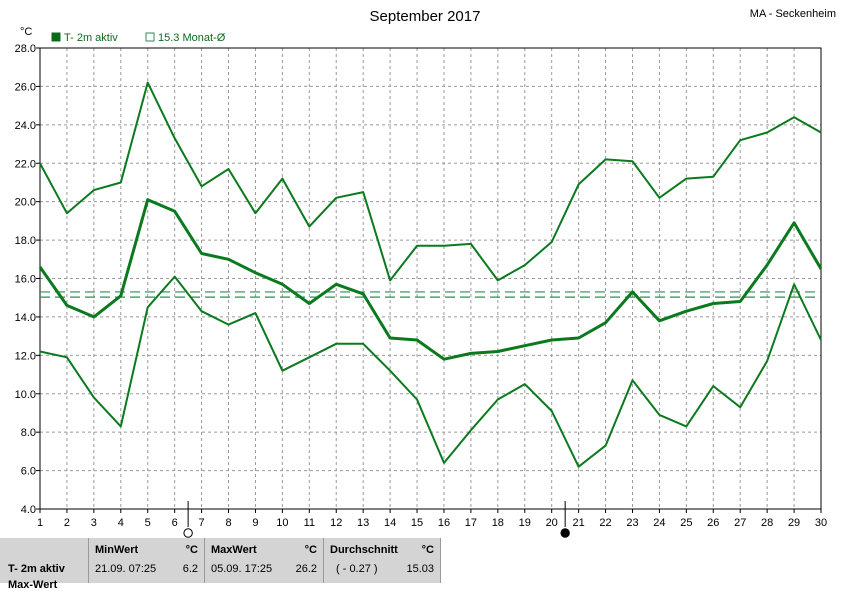  What do you see at coordinates (25, 87) in the screenshot?
I see `y-tick-label: 26.0` at bounding box center [25, 87].